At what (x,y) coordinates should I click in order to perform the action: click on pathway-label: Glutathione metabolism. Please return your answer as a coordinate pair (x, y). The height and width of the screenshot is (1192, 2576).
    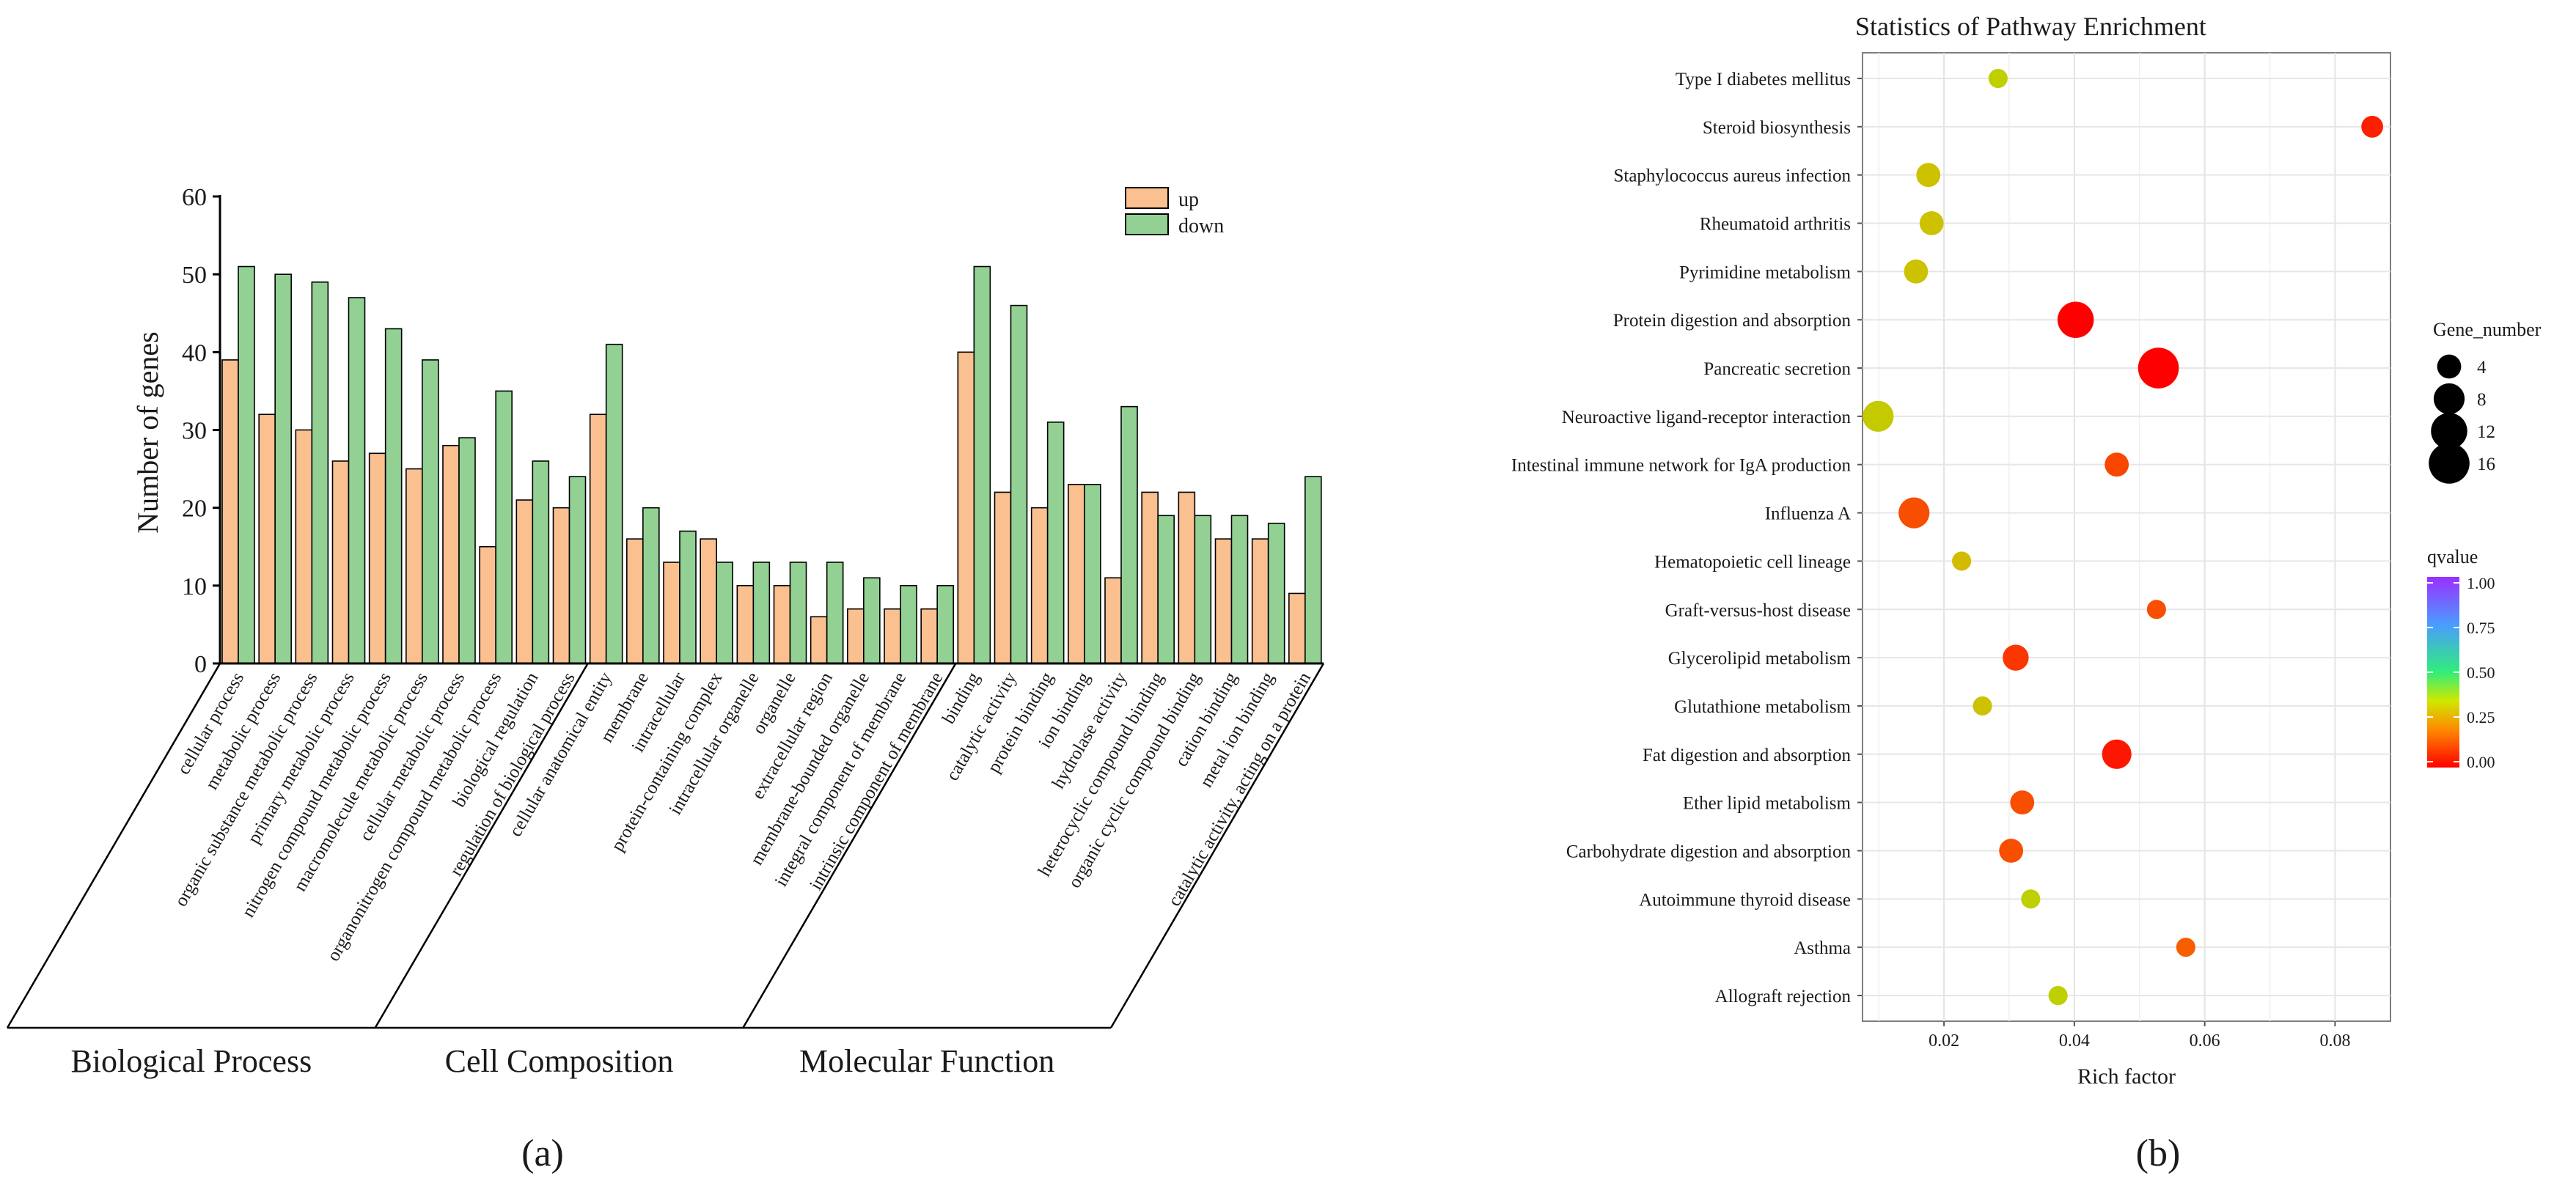
    Looking at the image, I should click on (1763, 707).